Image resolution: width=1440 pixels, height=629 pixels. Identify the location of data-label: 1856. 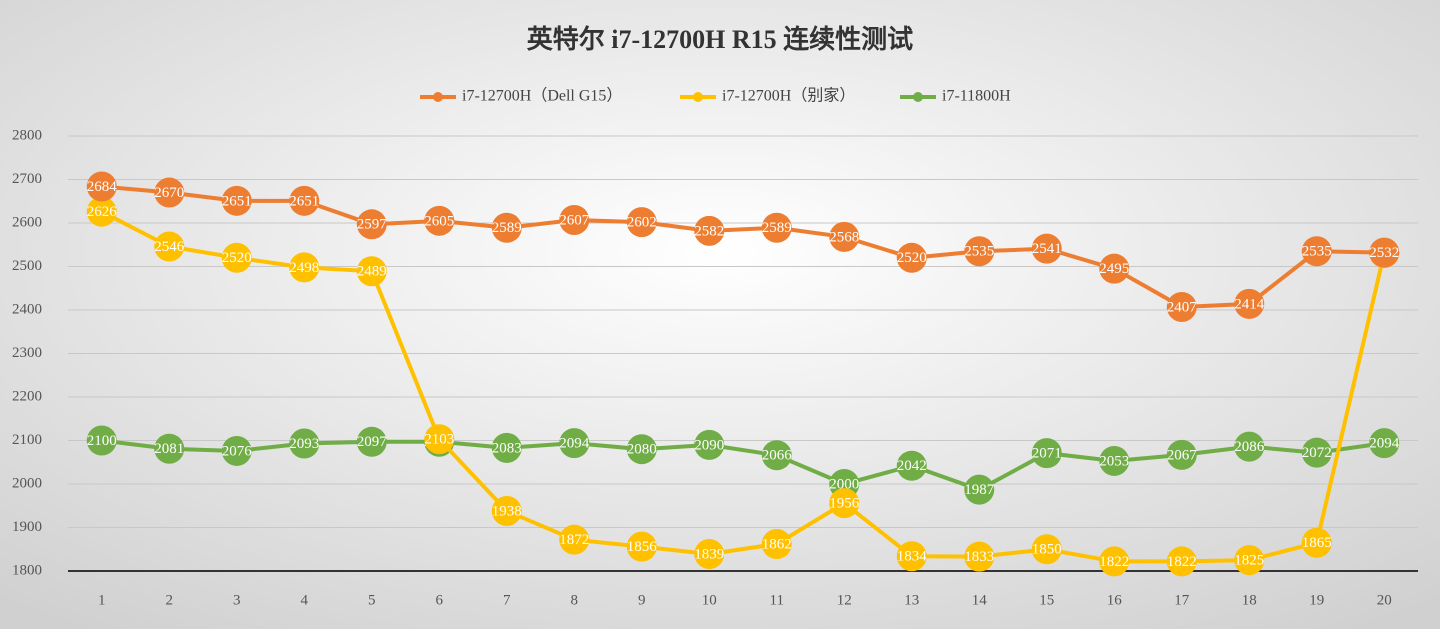
(642, 547).